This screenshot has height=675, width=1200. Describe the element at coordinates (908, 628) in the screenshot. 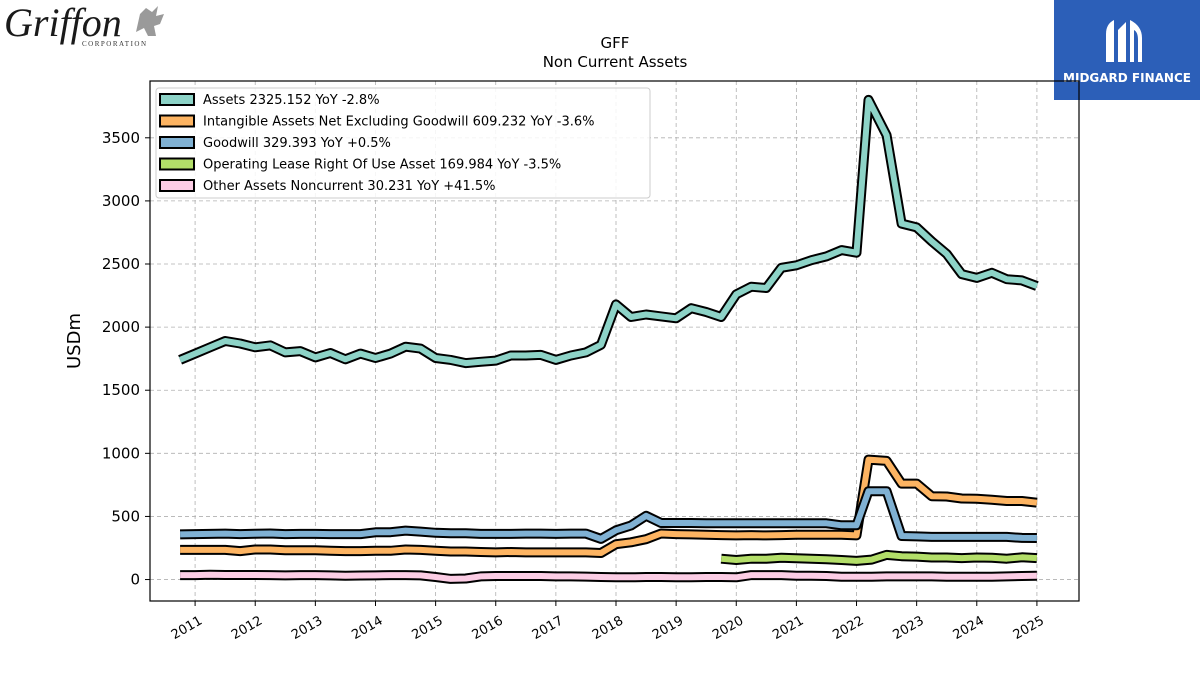

I see `x-tick-label: 2023` at that location.